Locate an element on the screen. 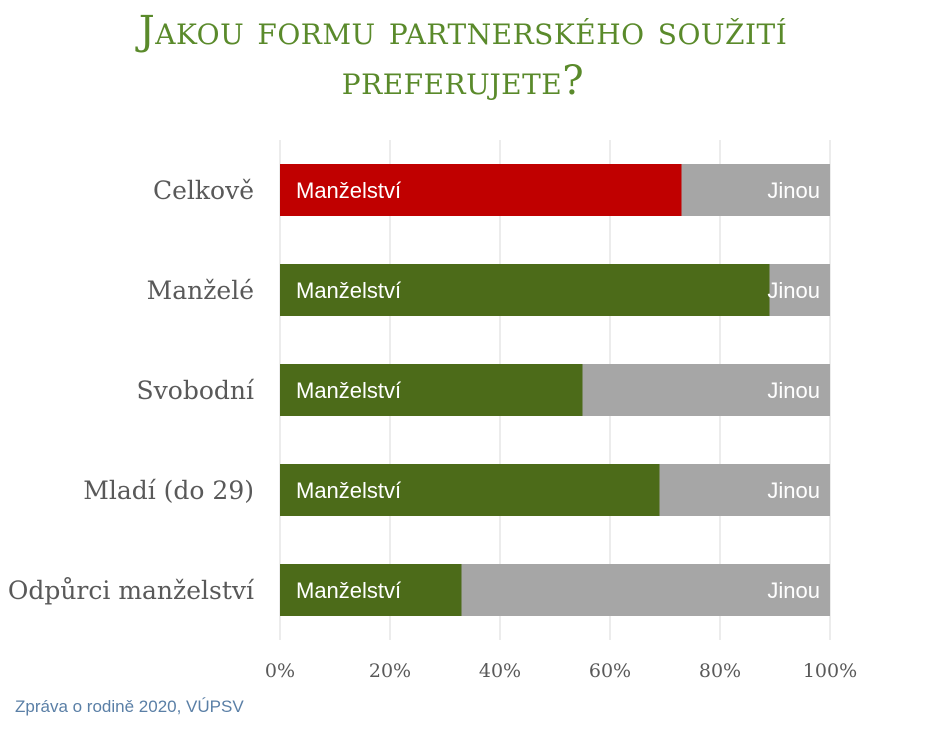 The width and height of the screenshot is (926, 736). category-label: Odpůrci manželství is located at coordinates (131, 590).